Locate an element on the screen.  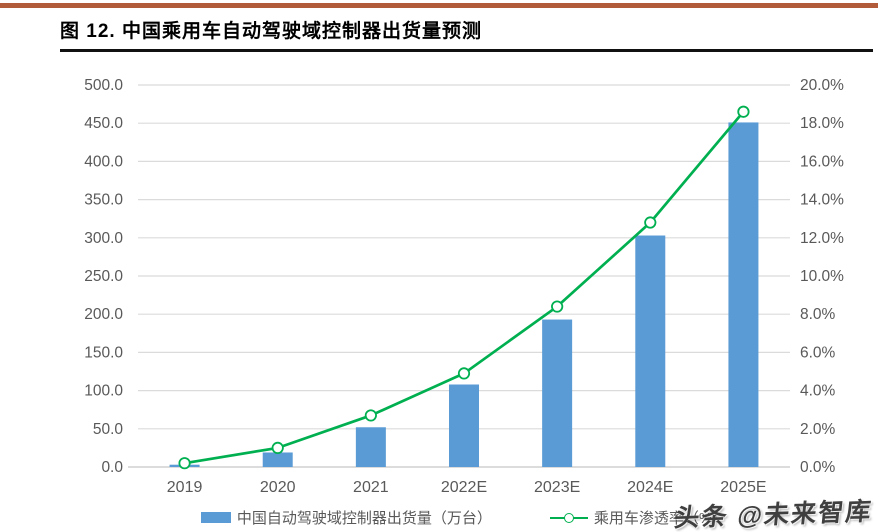
y-axis-tick-left: 300.0 is located at coordinates (103, 238).